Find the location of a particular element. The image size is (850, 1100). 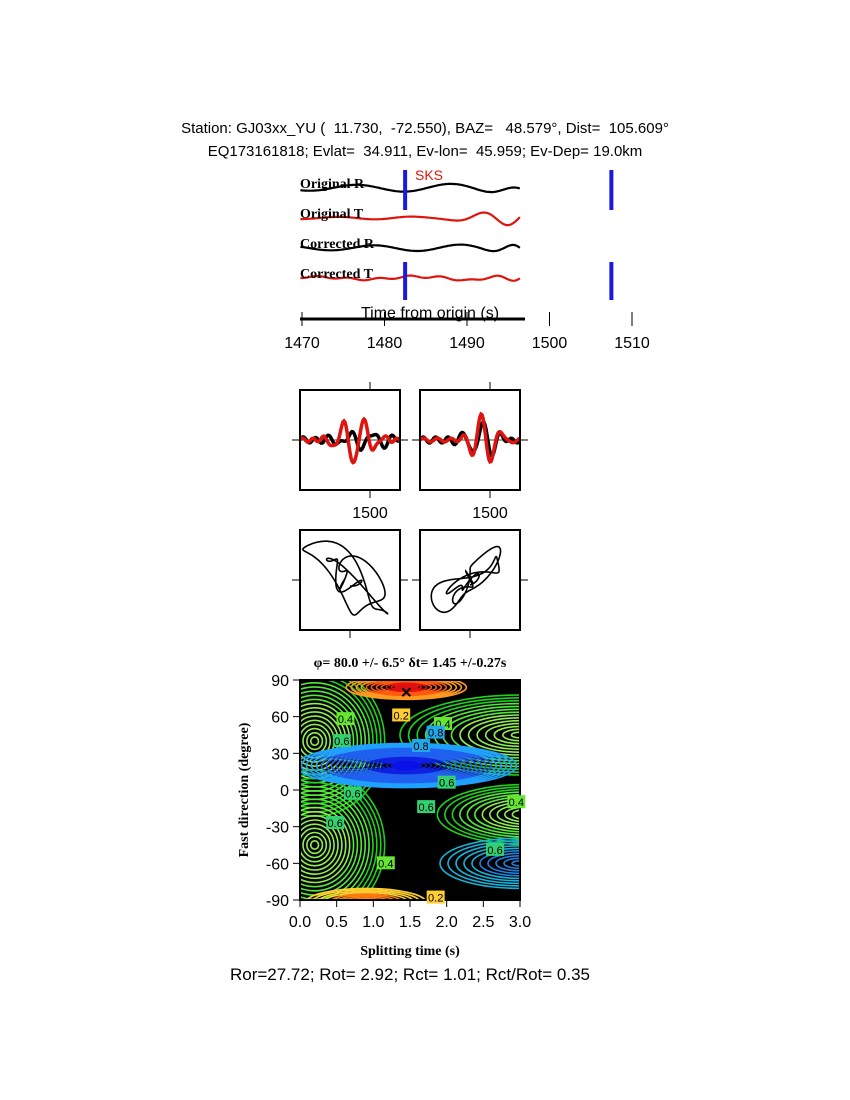

contour-ytick-label-1: 60 is located at coordinates (280, 718).